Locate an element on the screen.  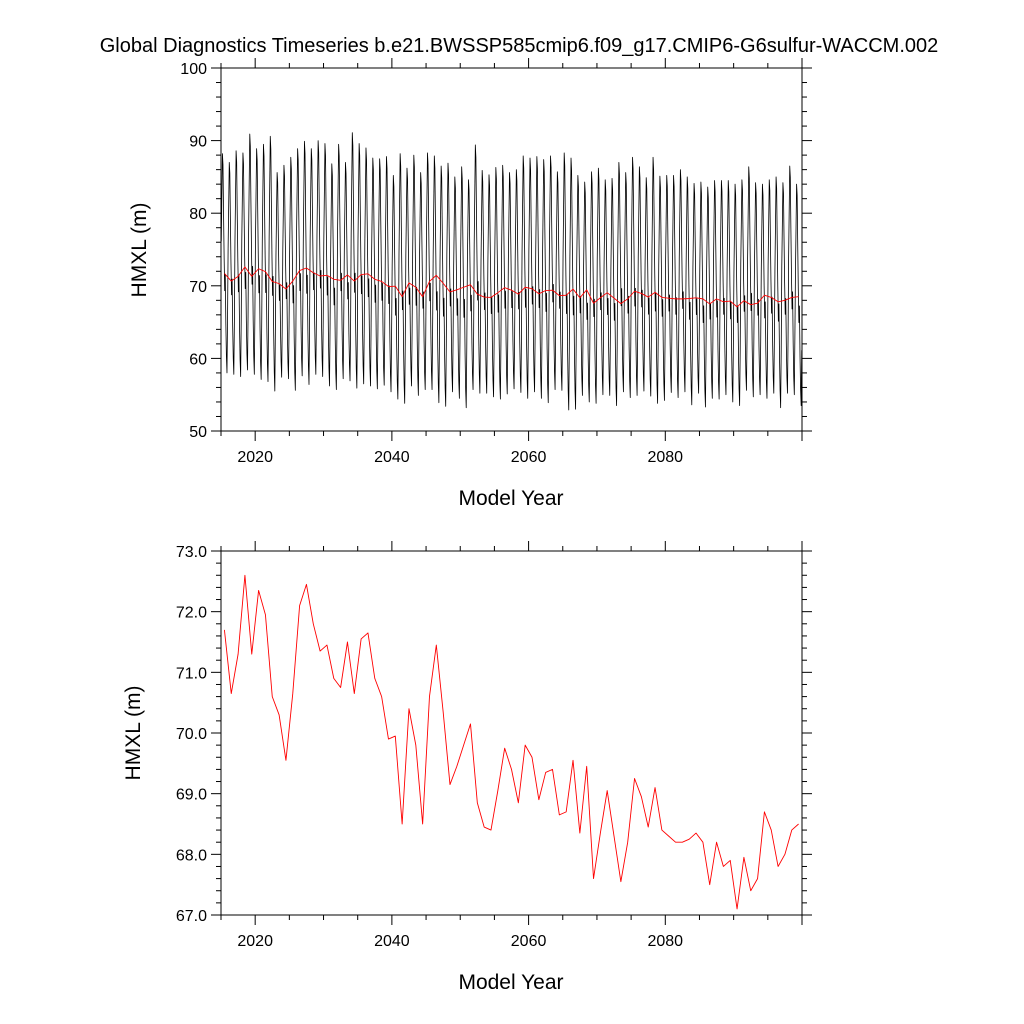
bottom-x-axis-label: Model Year is located at coordinates (510, 982).